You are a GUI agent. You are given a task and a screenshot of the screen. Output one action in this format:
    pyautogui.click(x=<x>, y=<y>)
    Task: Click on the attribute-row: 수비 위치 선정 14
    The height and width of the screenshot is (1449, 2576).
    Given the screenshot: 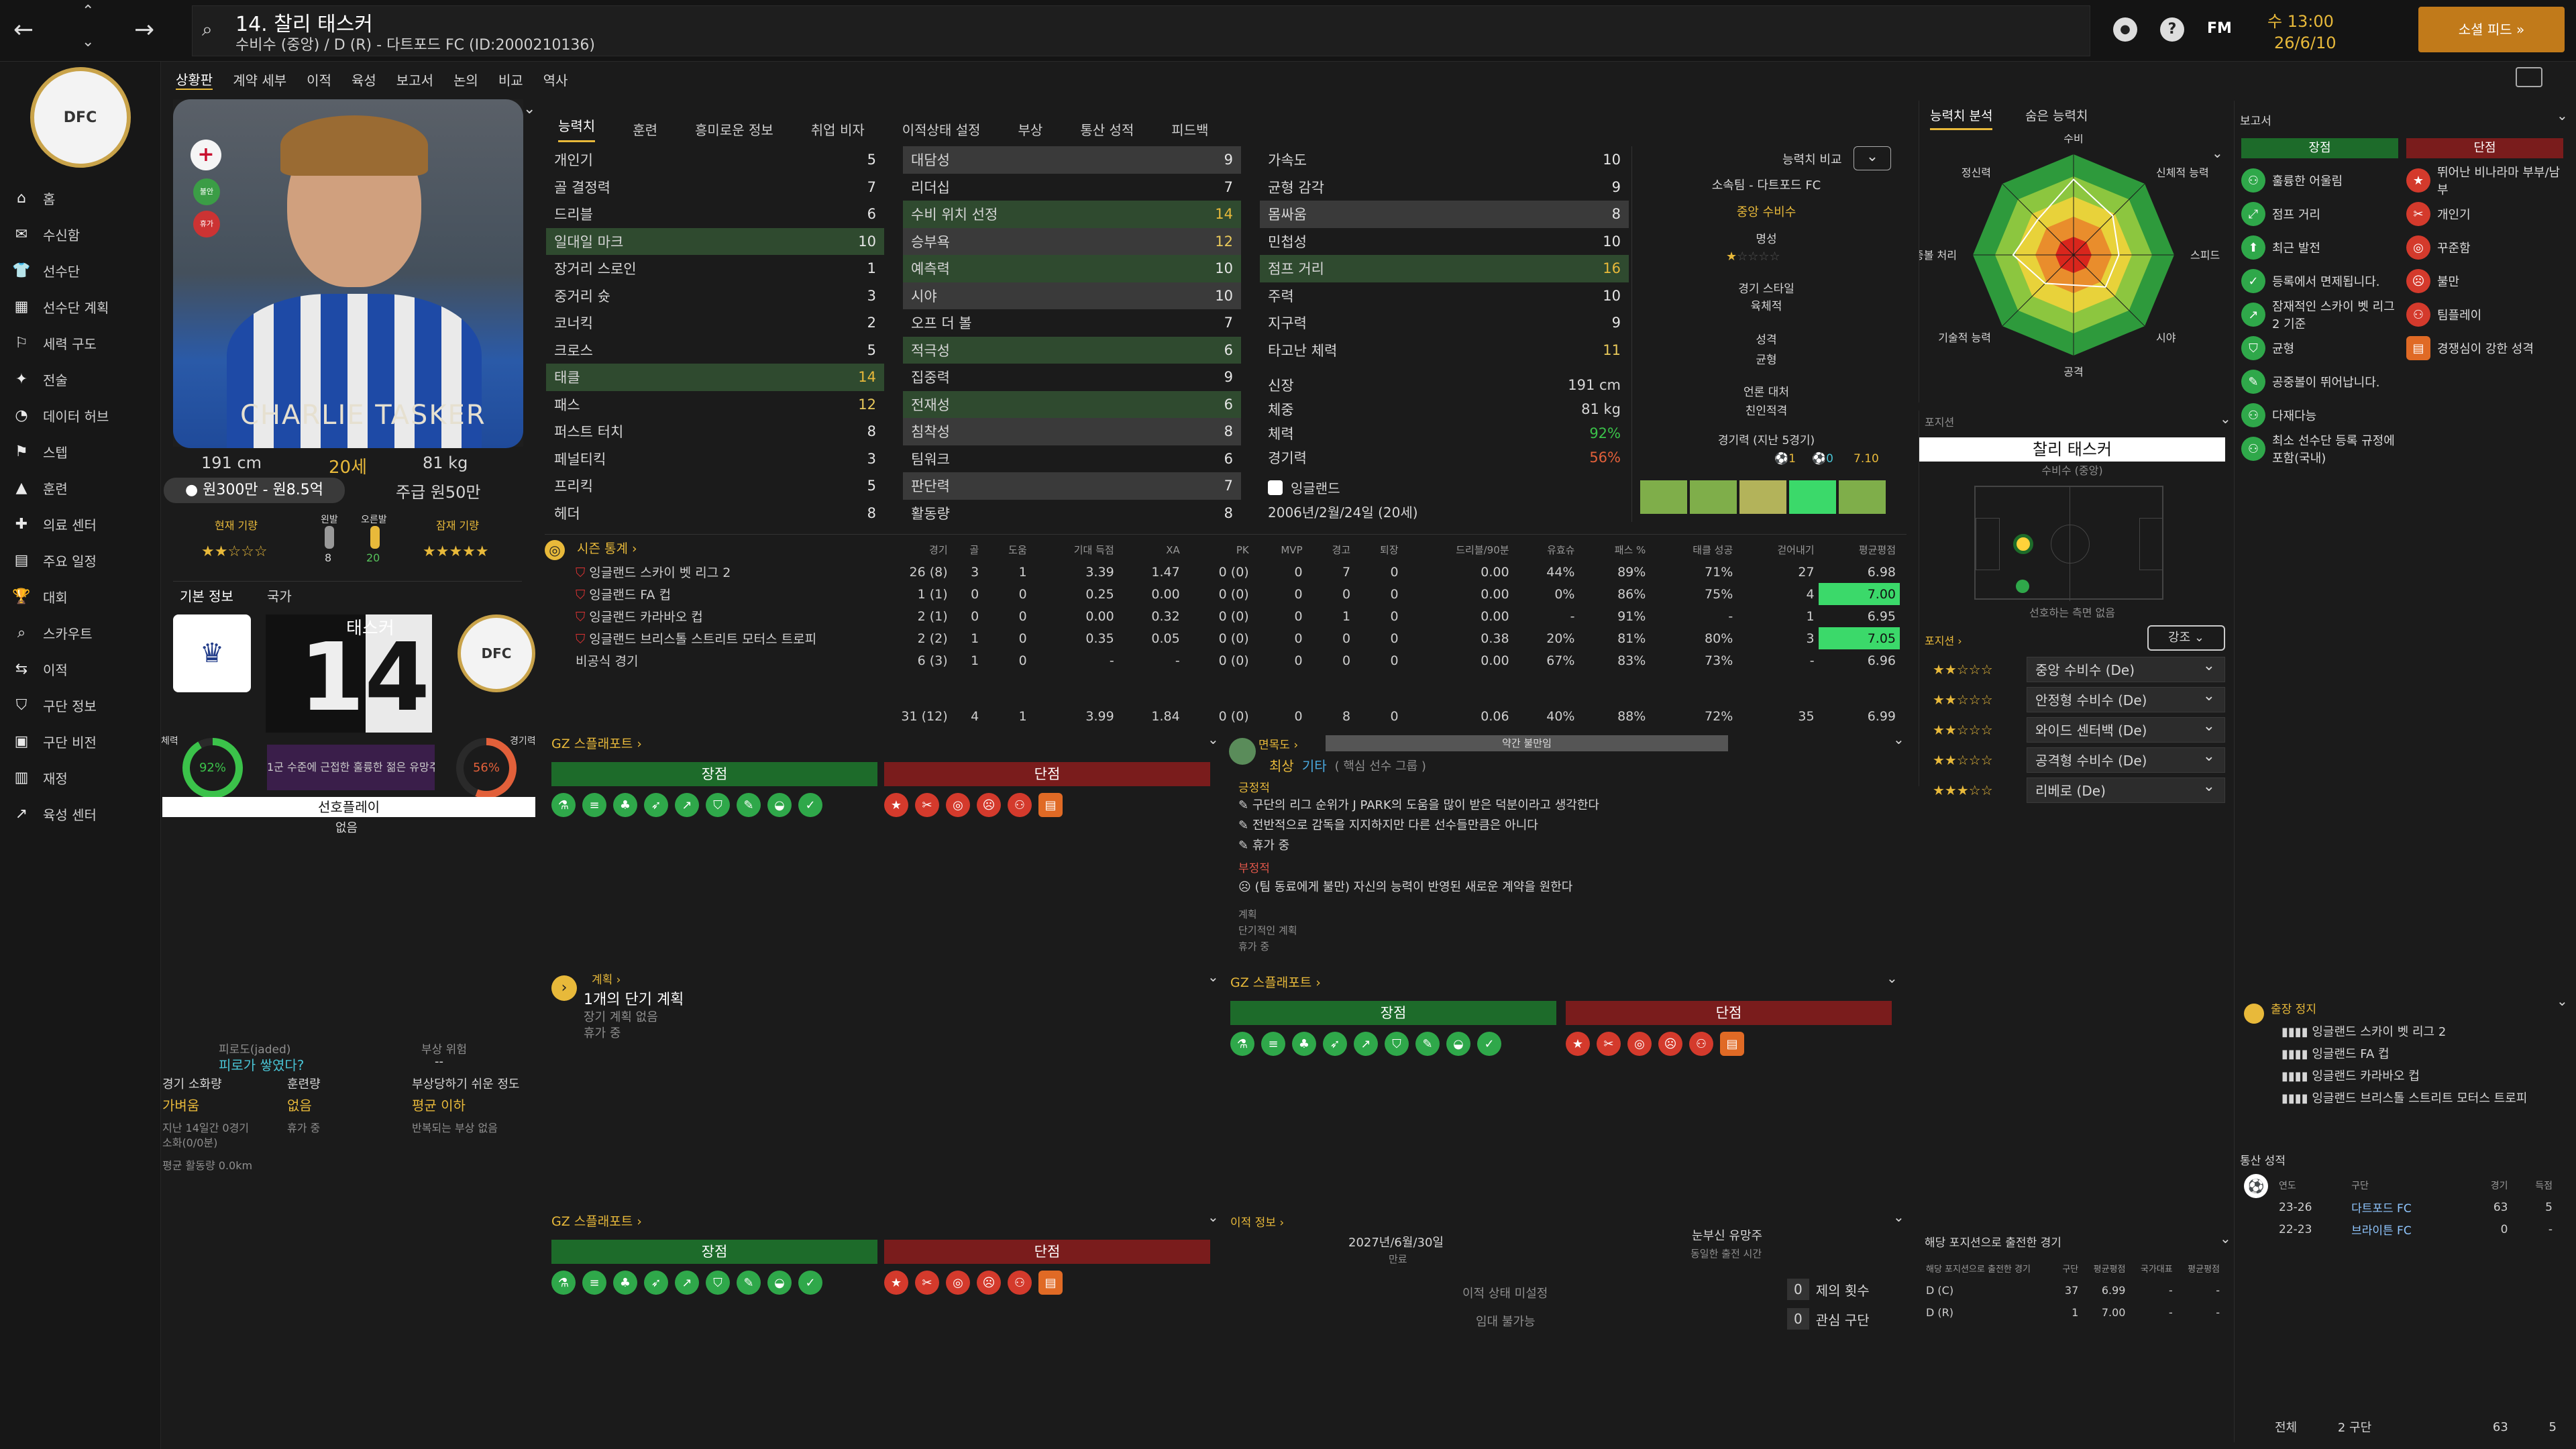 What is the action you would take?
    pyautogui.click(x=1072, y=214)
    